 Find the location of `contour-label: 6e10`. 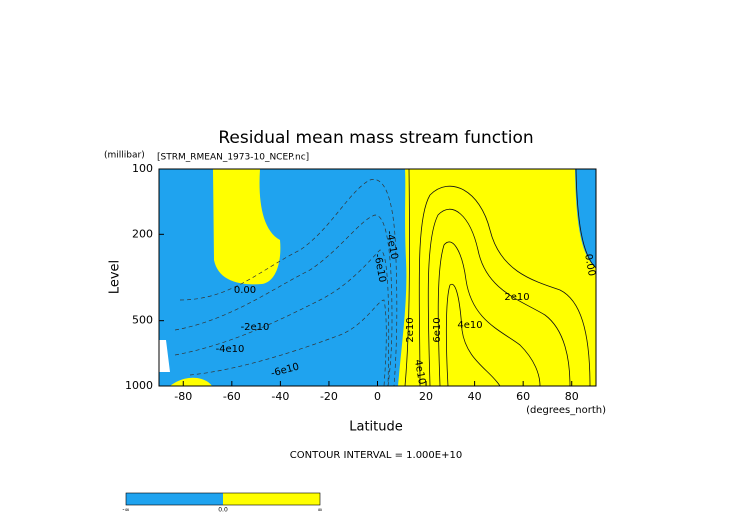

contour-label: 6e10 is located at coordinates (437, 329).